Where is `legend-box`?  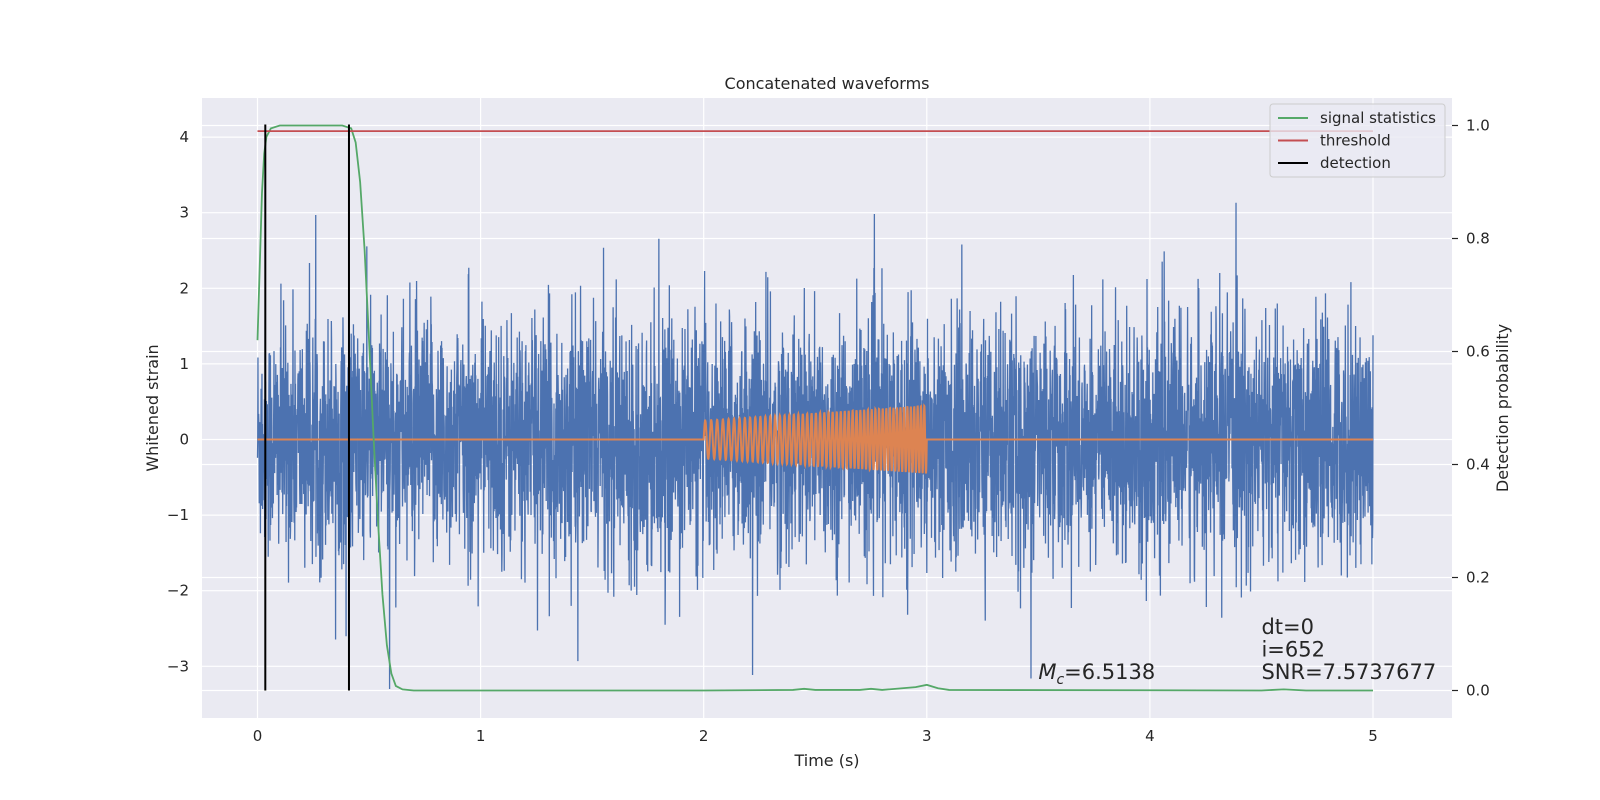
legend-box is located at coordinates (1357, 140).